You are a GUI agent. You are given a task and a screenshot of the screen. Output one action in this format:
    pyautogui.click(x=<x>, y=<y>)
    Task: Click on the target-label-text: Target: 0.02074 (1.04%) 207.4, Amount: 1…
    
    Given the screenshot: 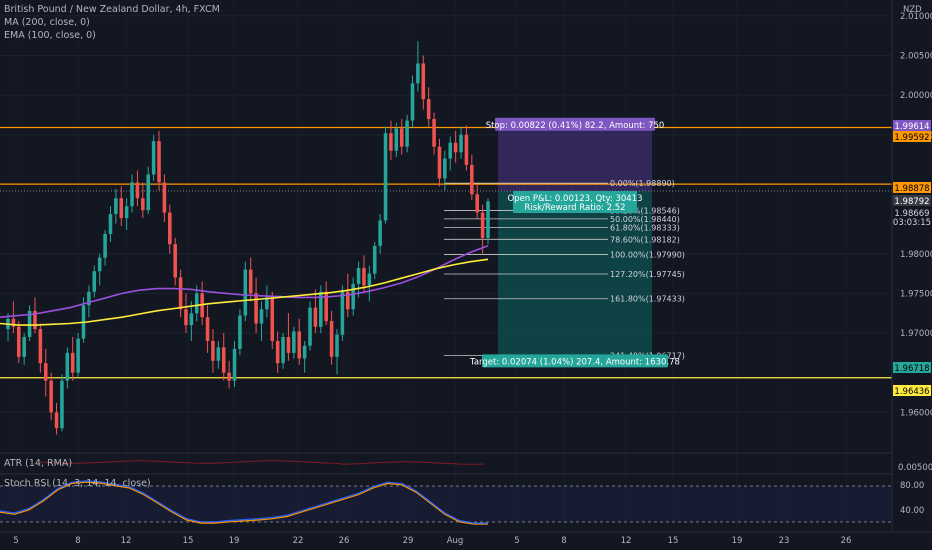 What is the action you would take?
    pyautogui.click(x=574, y=362)
    